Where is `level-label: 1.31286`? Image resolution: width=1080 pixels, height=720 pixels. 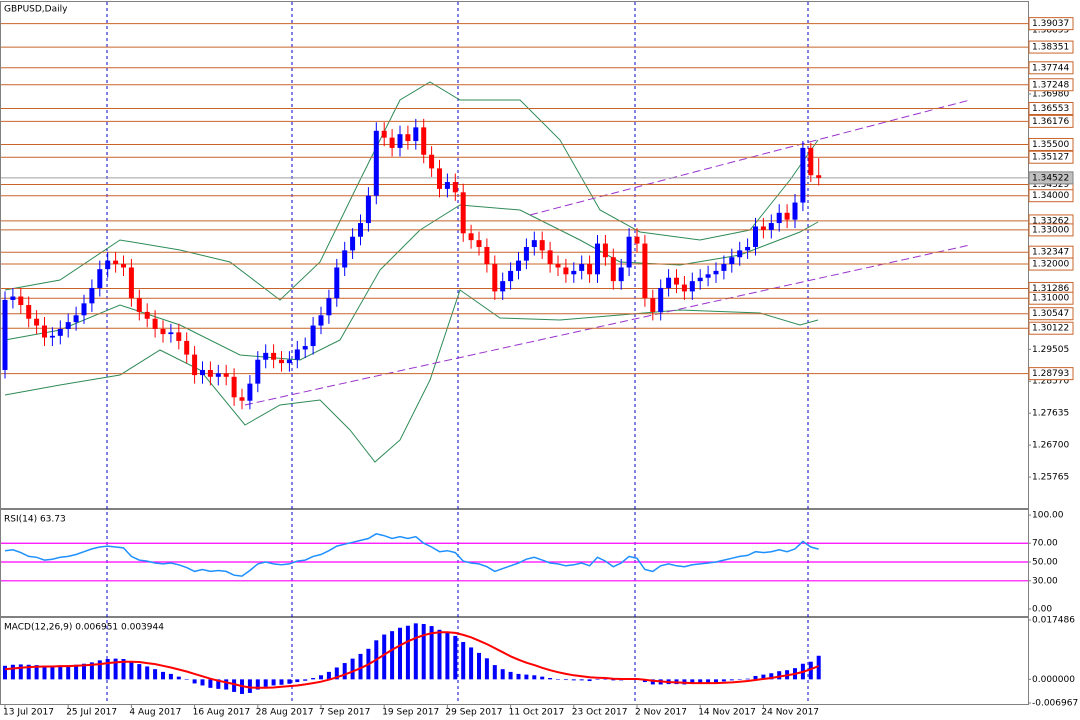
level-label: 1.31286 is located at coordinates (1050, 289).